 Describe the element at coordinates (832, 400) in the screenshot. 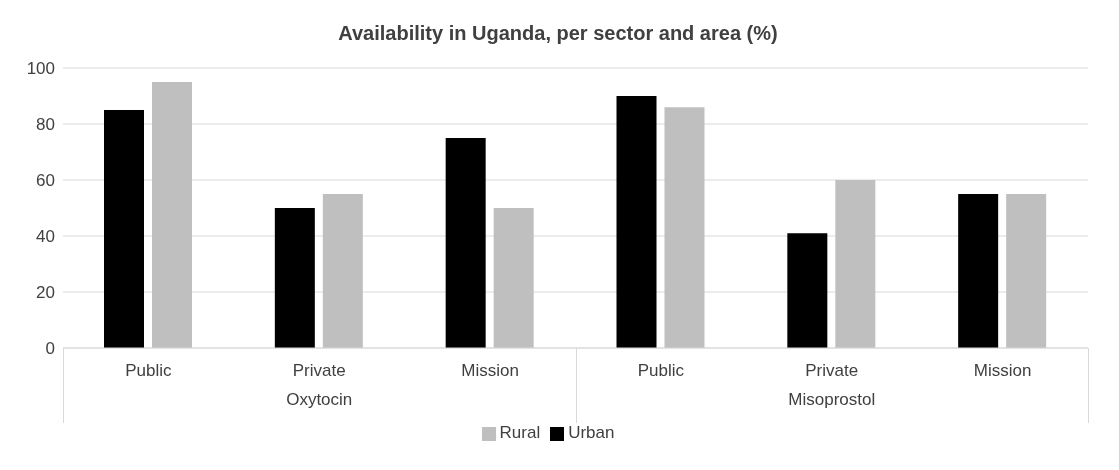

I see `text: Misoprostol` at that location.